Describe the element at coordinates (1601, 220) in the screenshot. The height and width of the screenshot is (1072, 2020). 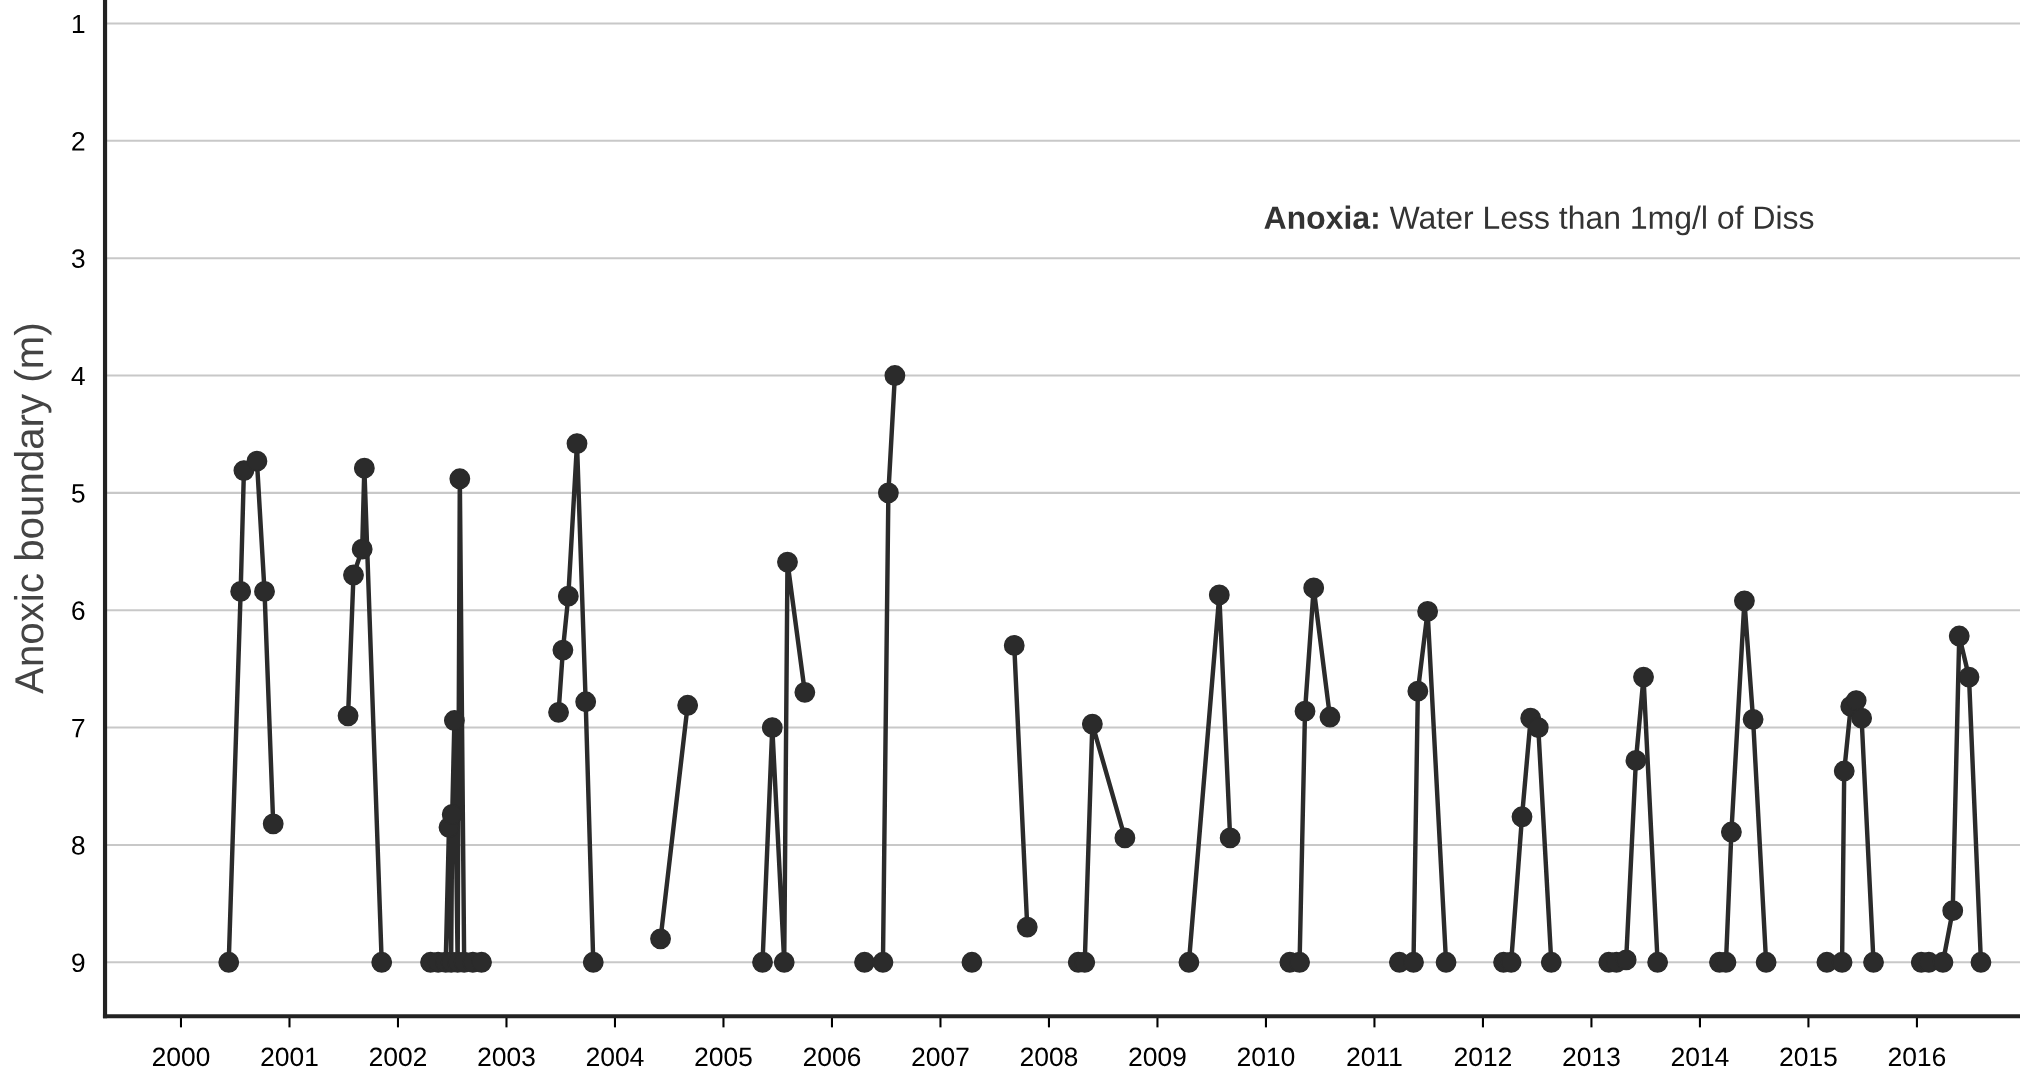
I see `annotation: Water Less than 1mg/l of Diss` at that location.